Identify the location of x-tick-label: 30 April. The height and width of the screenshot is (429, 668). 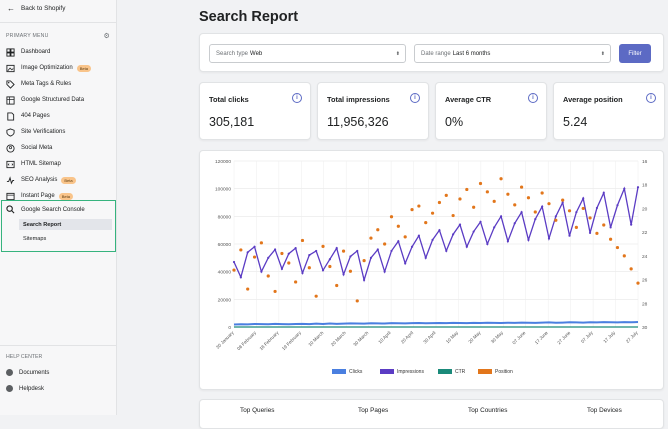
(429, 337).